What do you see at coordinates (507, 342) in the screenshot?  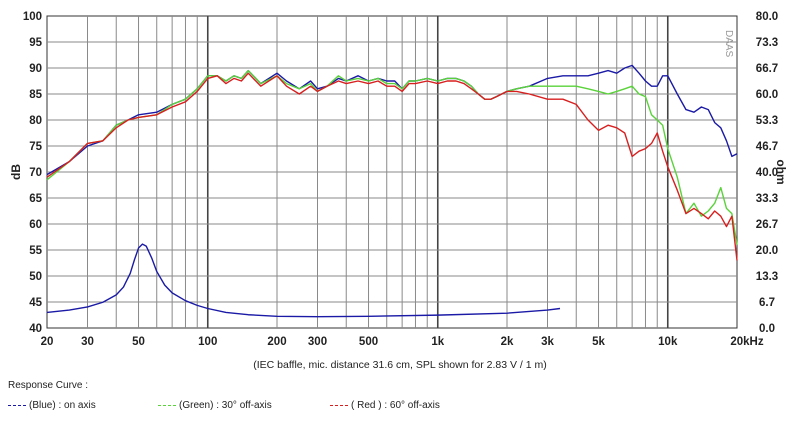 I see `x-tick-label: 2k` at bounding box center [507, 342].